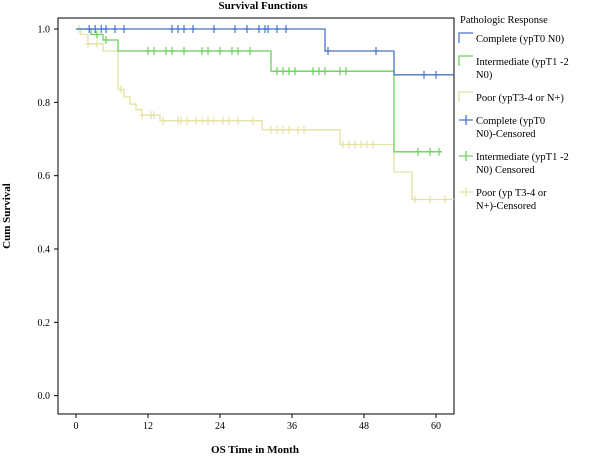 The image size is (600, 460). I want to click on legend-label: Poor (ypT3-4 or N+), so click(520, 98).